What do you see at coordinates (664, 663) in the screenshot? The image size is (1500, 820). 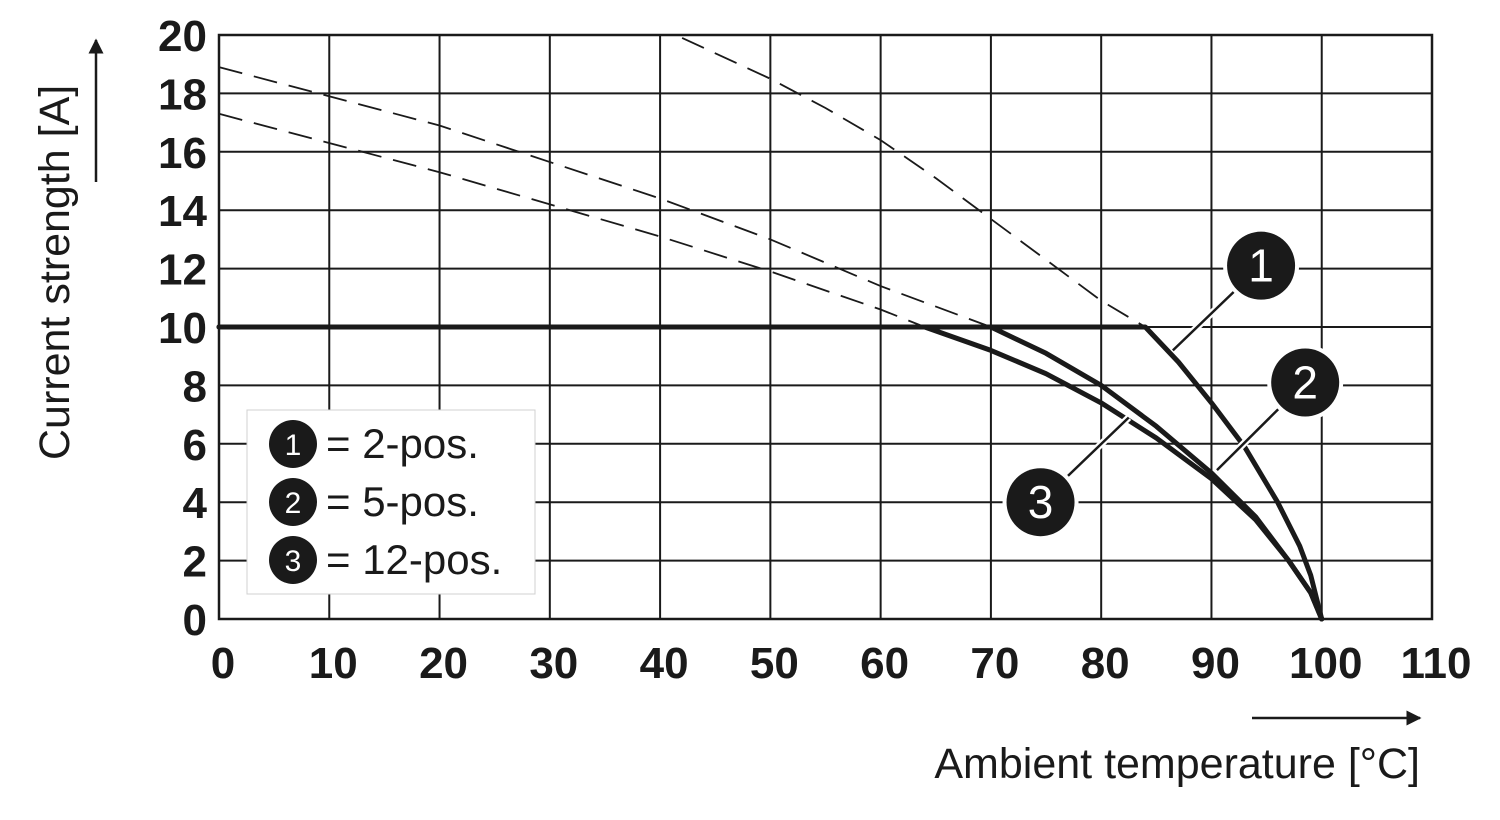 I see `x-tick-label: 40` at bounding box center [664, 663].